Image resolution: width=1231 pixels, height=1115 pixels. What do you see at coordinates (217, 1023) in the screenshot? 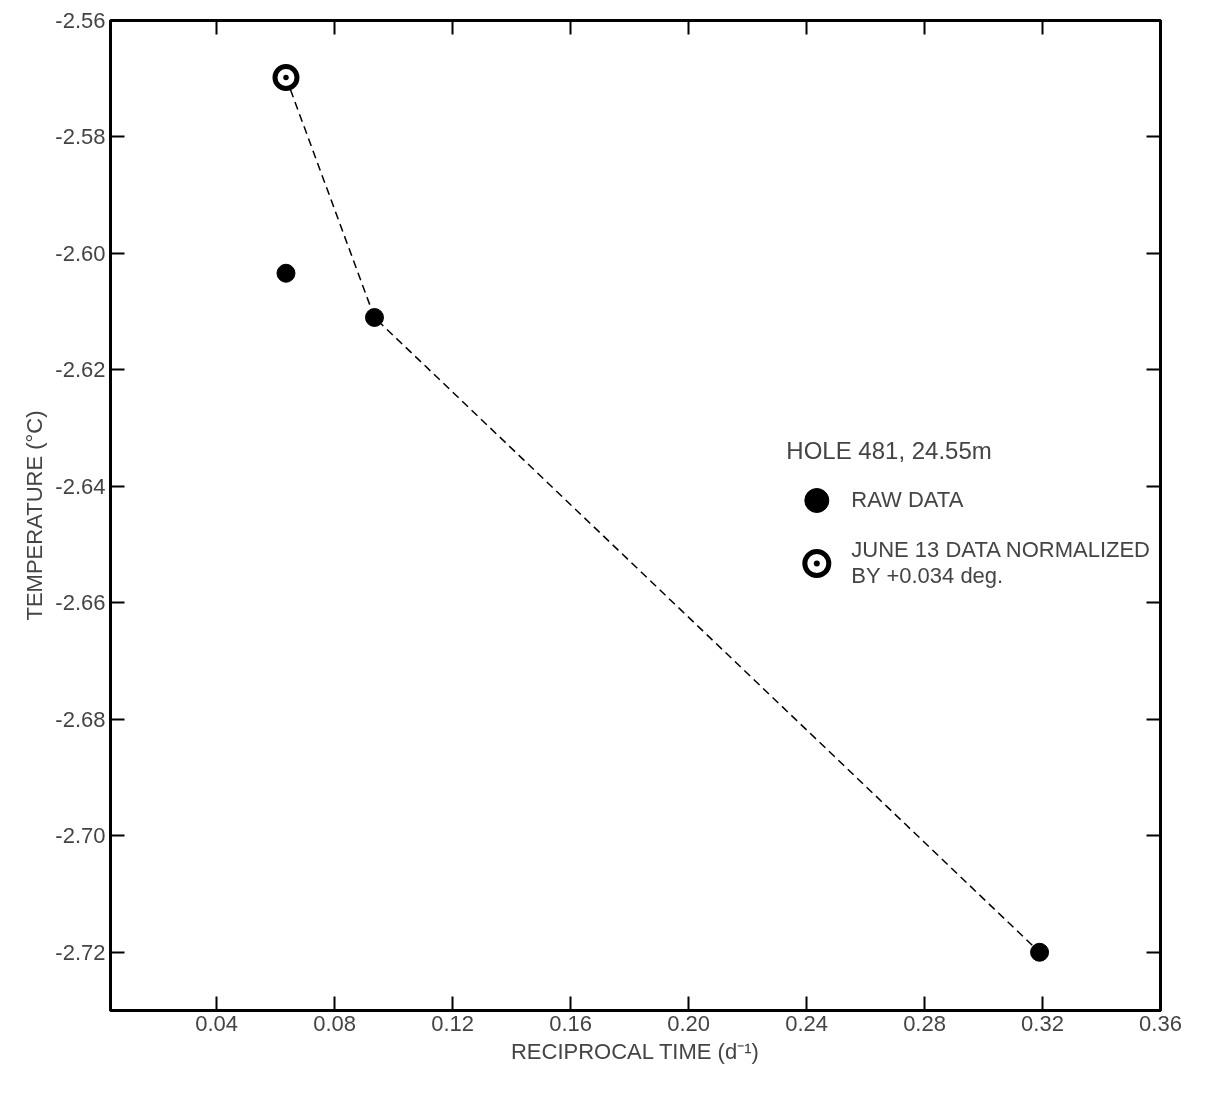
I see `x-tick-label: 0.04` at bounding box center [217, 1023].